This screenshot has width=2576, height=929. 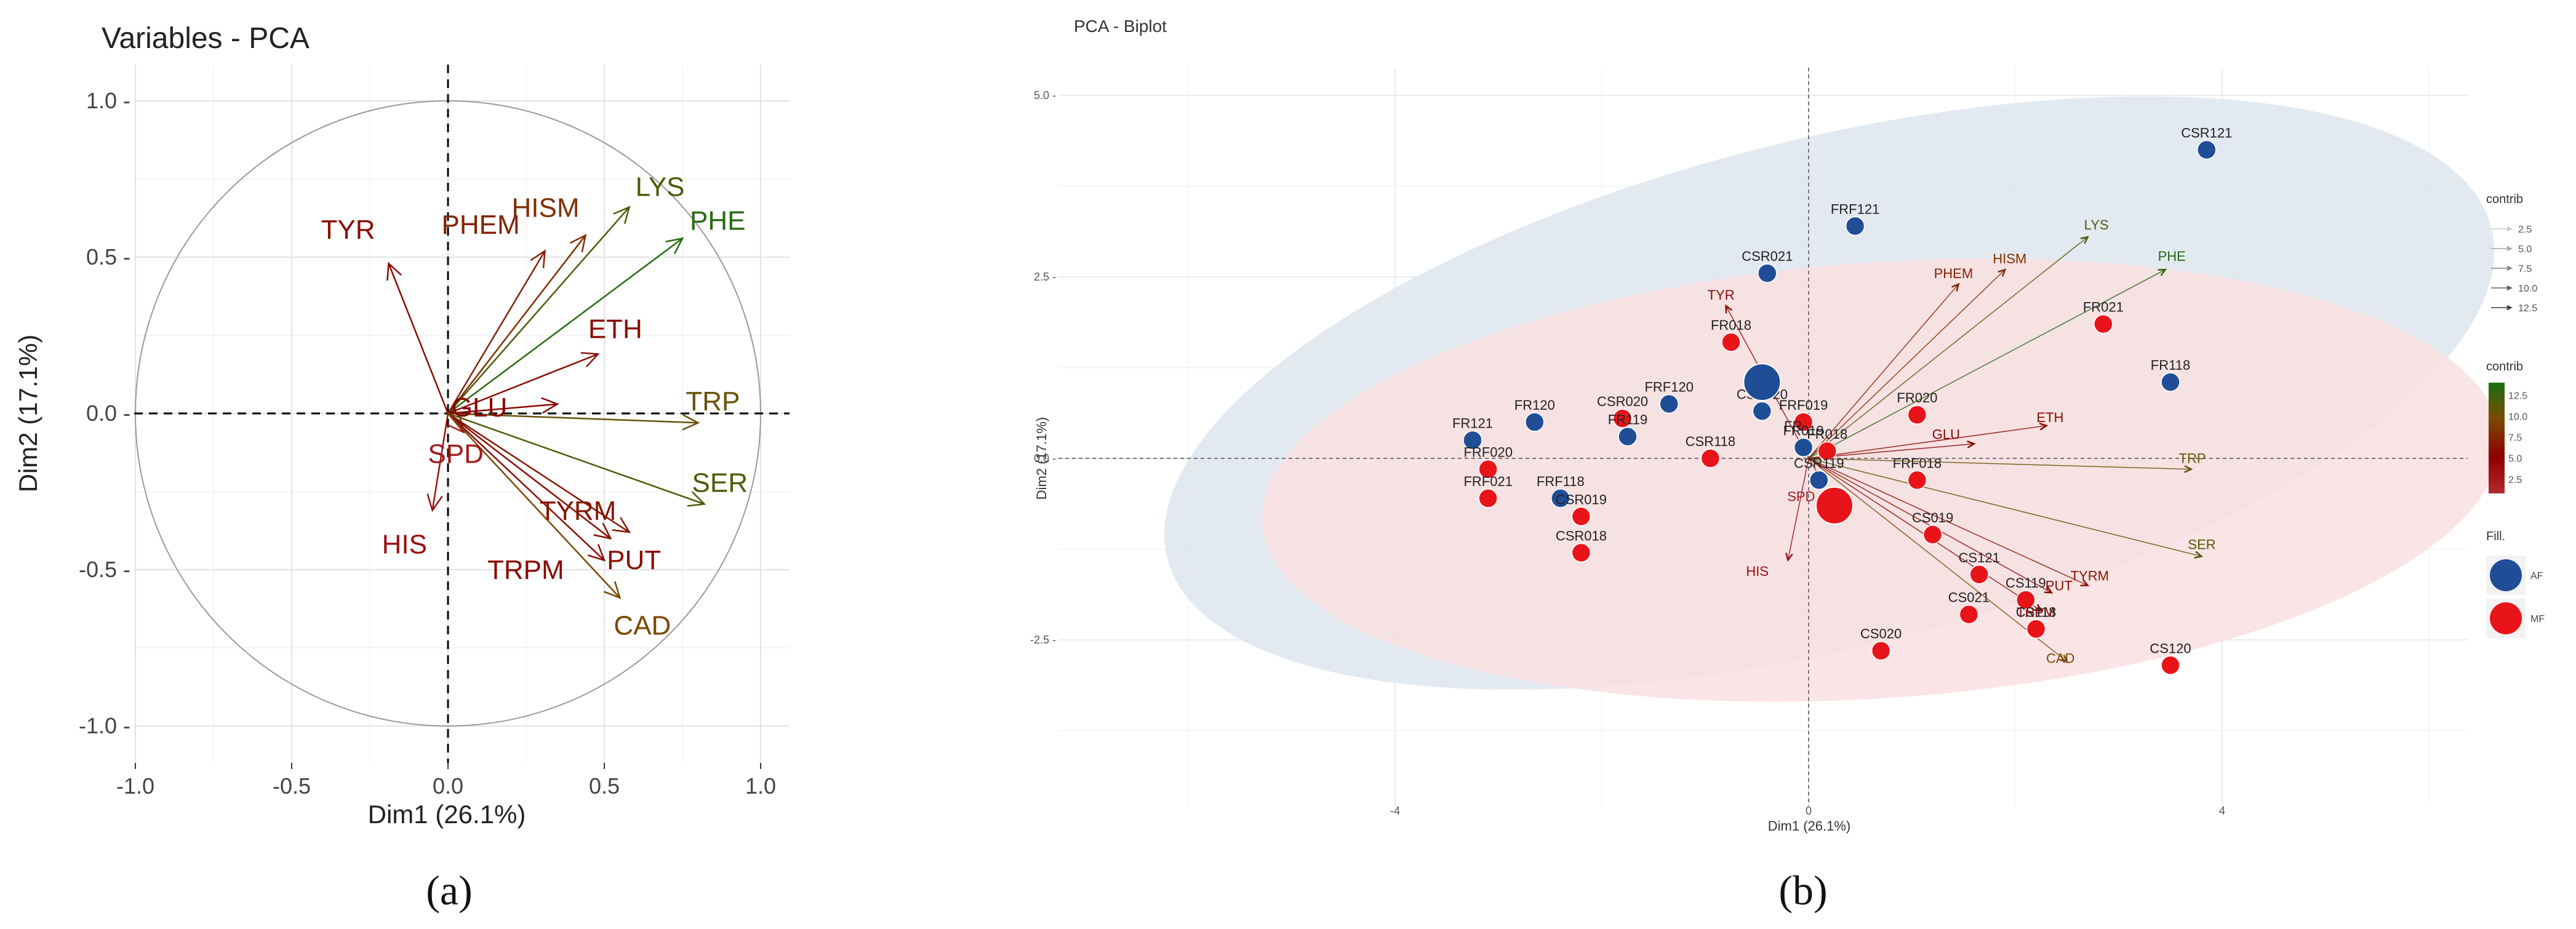 I want to click on chart-a-xlabel: Dim1 (26.1%), so click(x=447, y=814).